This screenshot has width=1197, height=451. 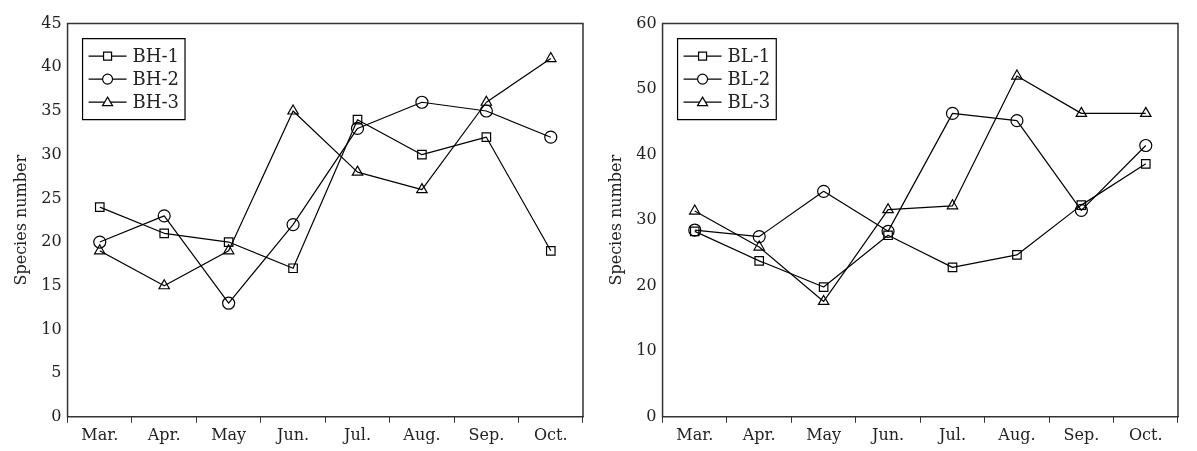 What do you see at coordinates (749, 55) in the screenshot?
I see `legend-label: BL-1` at bounding box center [749, 55].